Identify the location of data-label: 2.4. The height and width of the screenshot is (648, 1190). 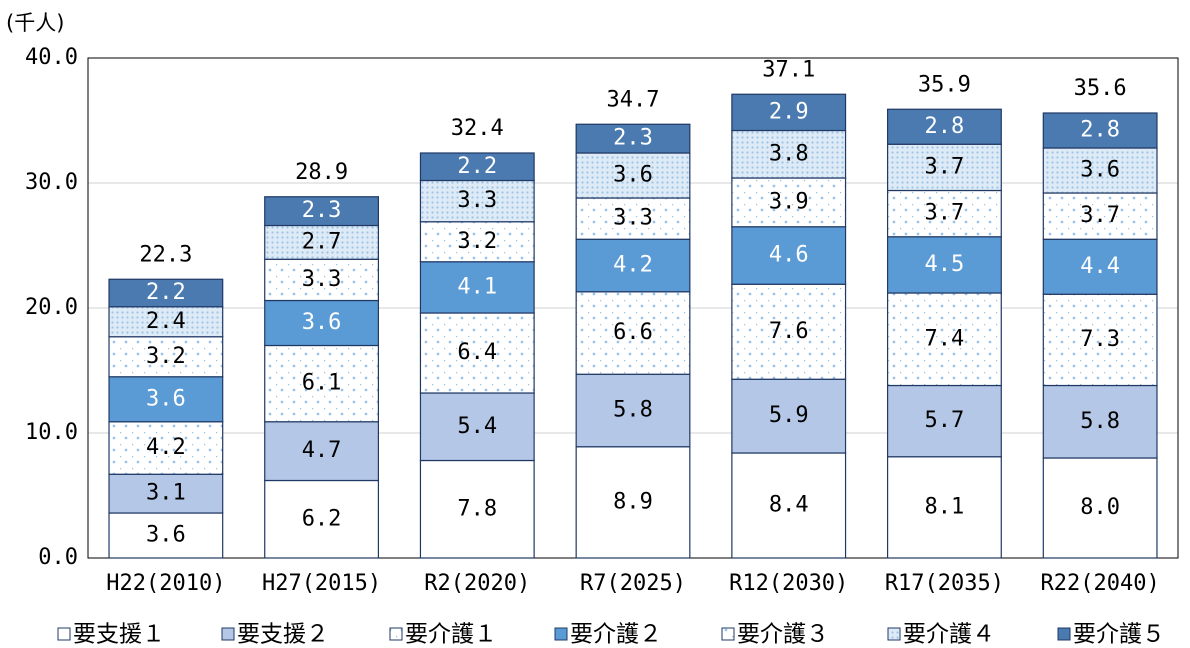
(166, 321).